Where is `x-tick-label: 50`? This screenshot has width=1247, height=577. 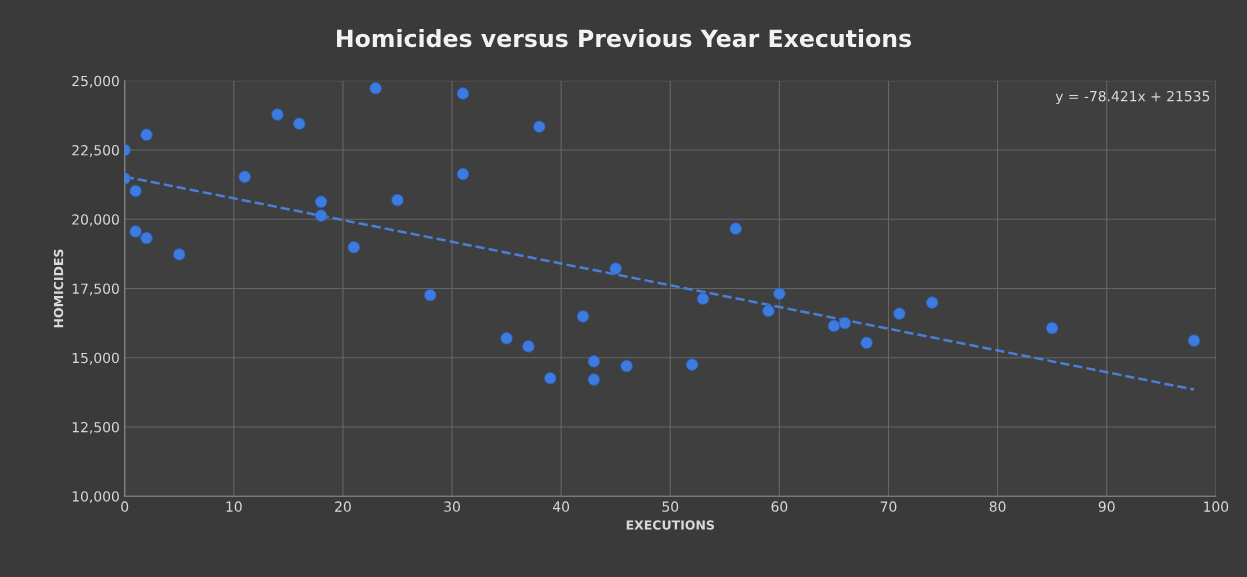
x-tick-label: 50 is located at coordinates (670, 506).